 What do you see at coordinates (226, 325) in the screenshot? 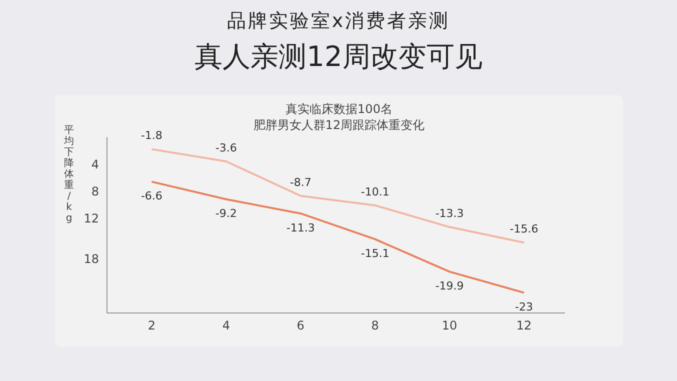
I see `x-tick-label: 4` at bounding box center [226, 325].